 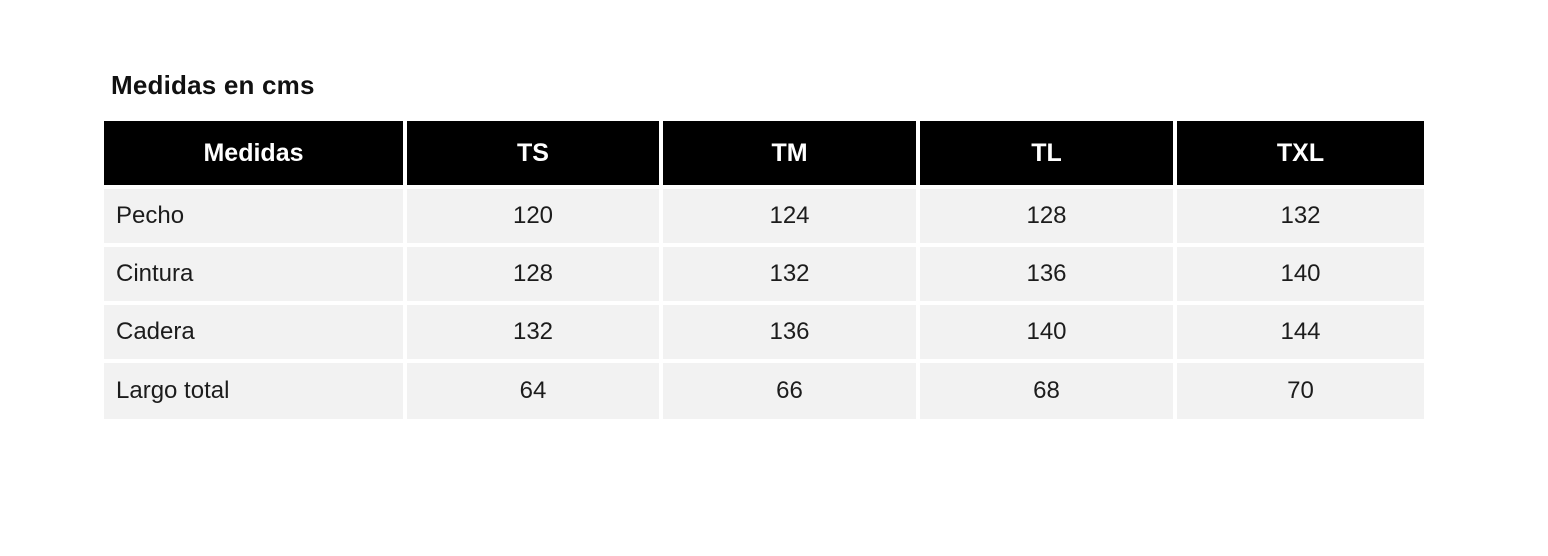 What do you see at coordinates (1298, 274) in the screenshot?
I see `cell-cintura-txl: 140` at bounding box center [1298, 274].